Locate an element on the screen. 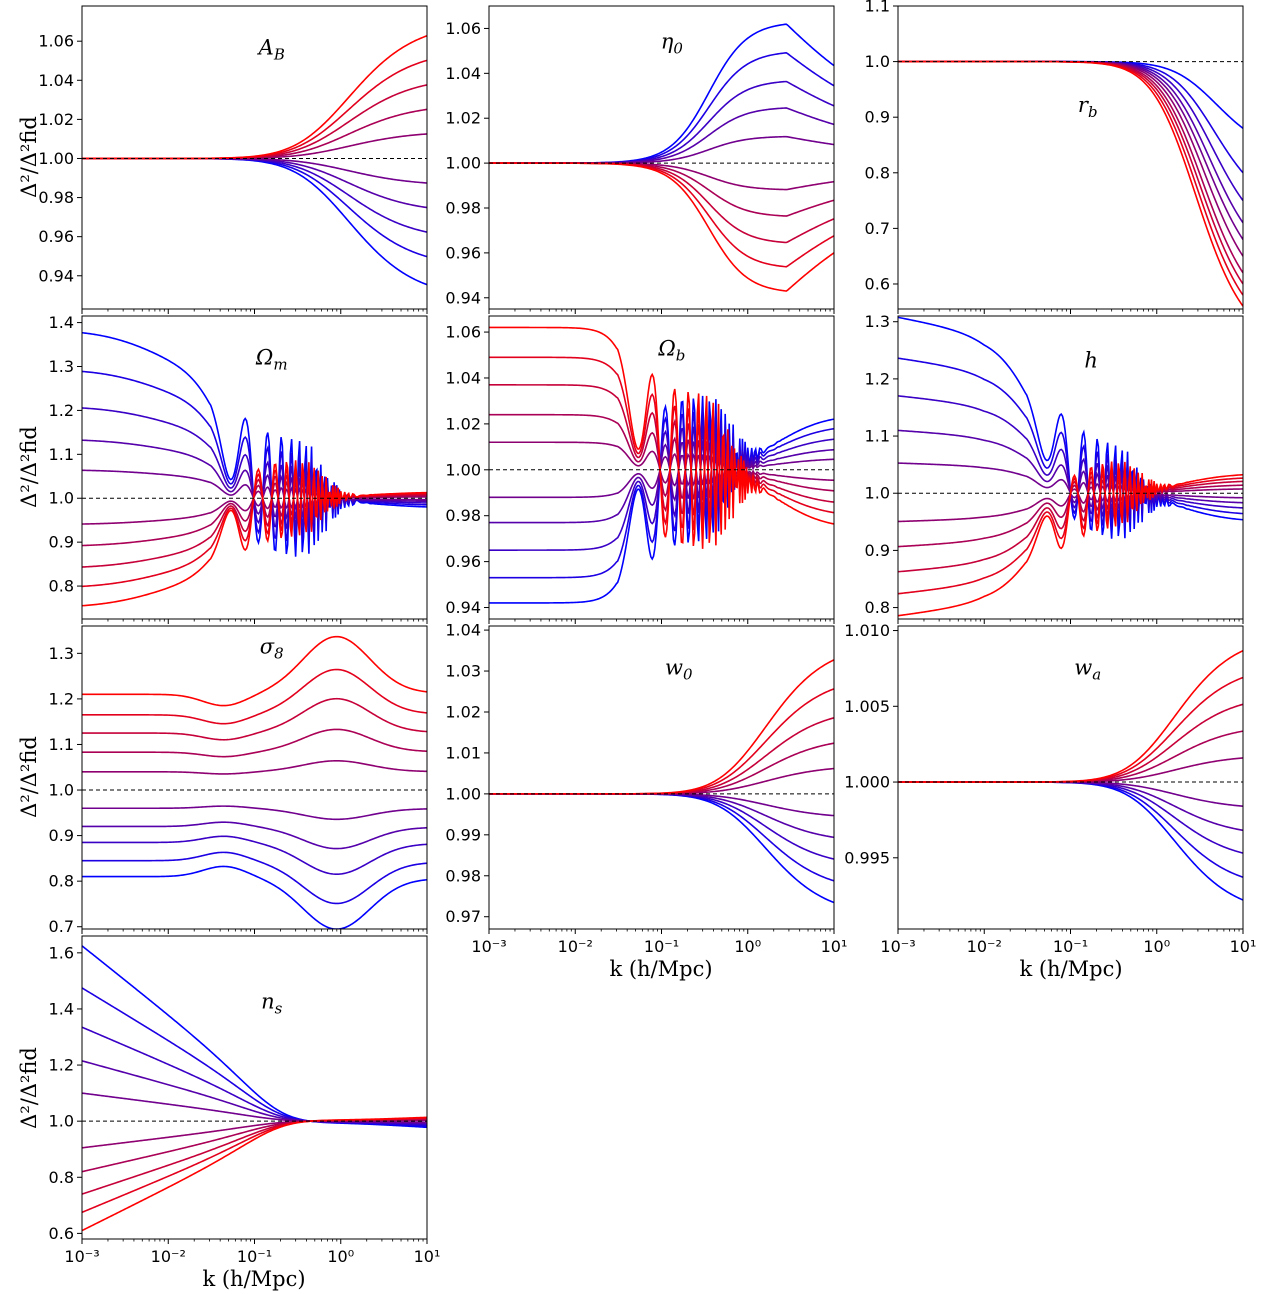  panel-Om: 0.8 0.9 1.0 1.1 1.2 1.3 1.4 Ωm is located at coordinates (238, 468).